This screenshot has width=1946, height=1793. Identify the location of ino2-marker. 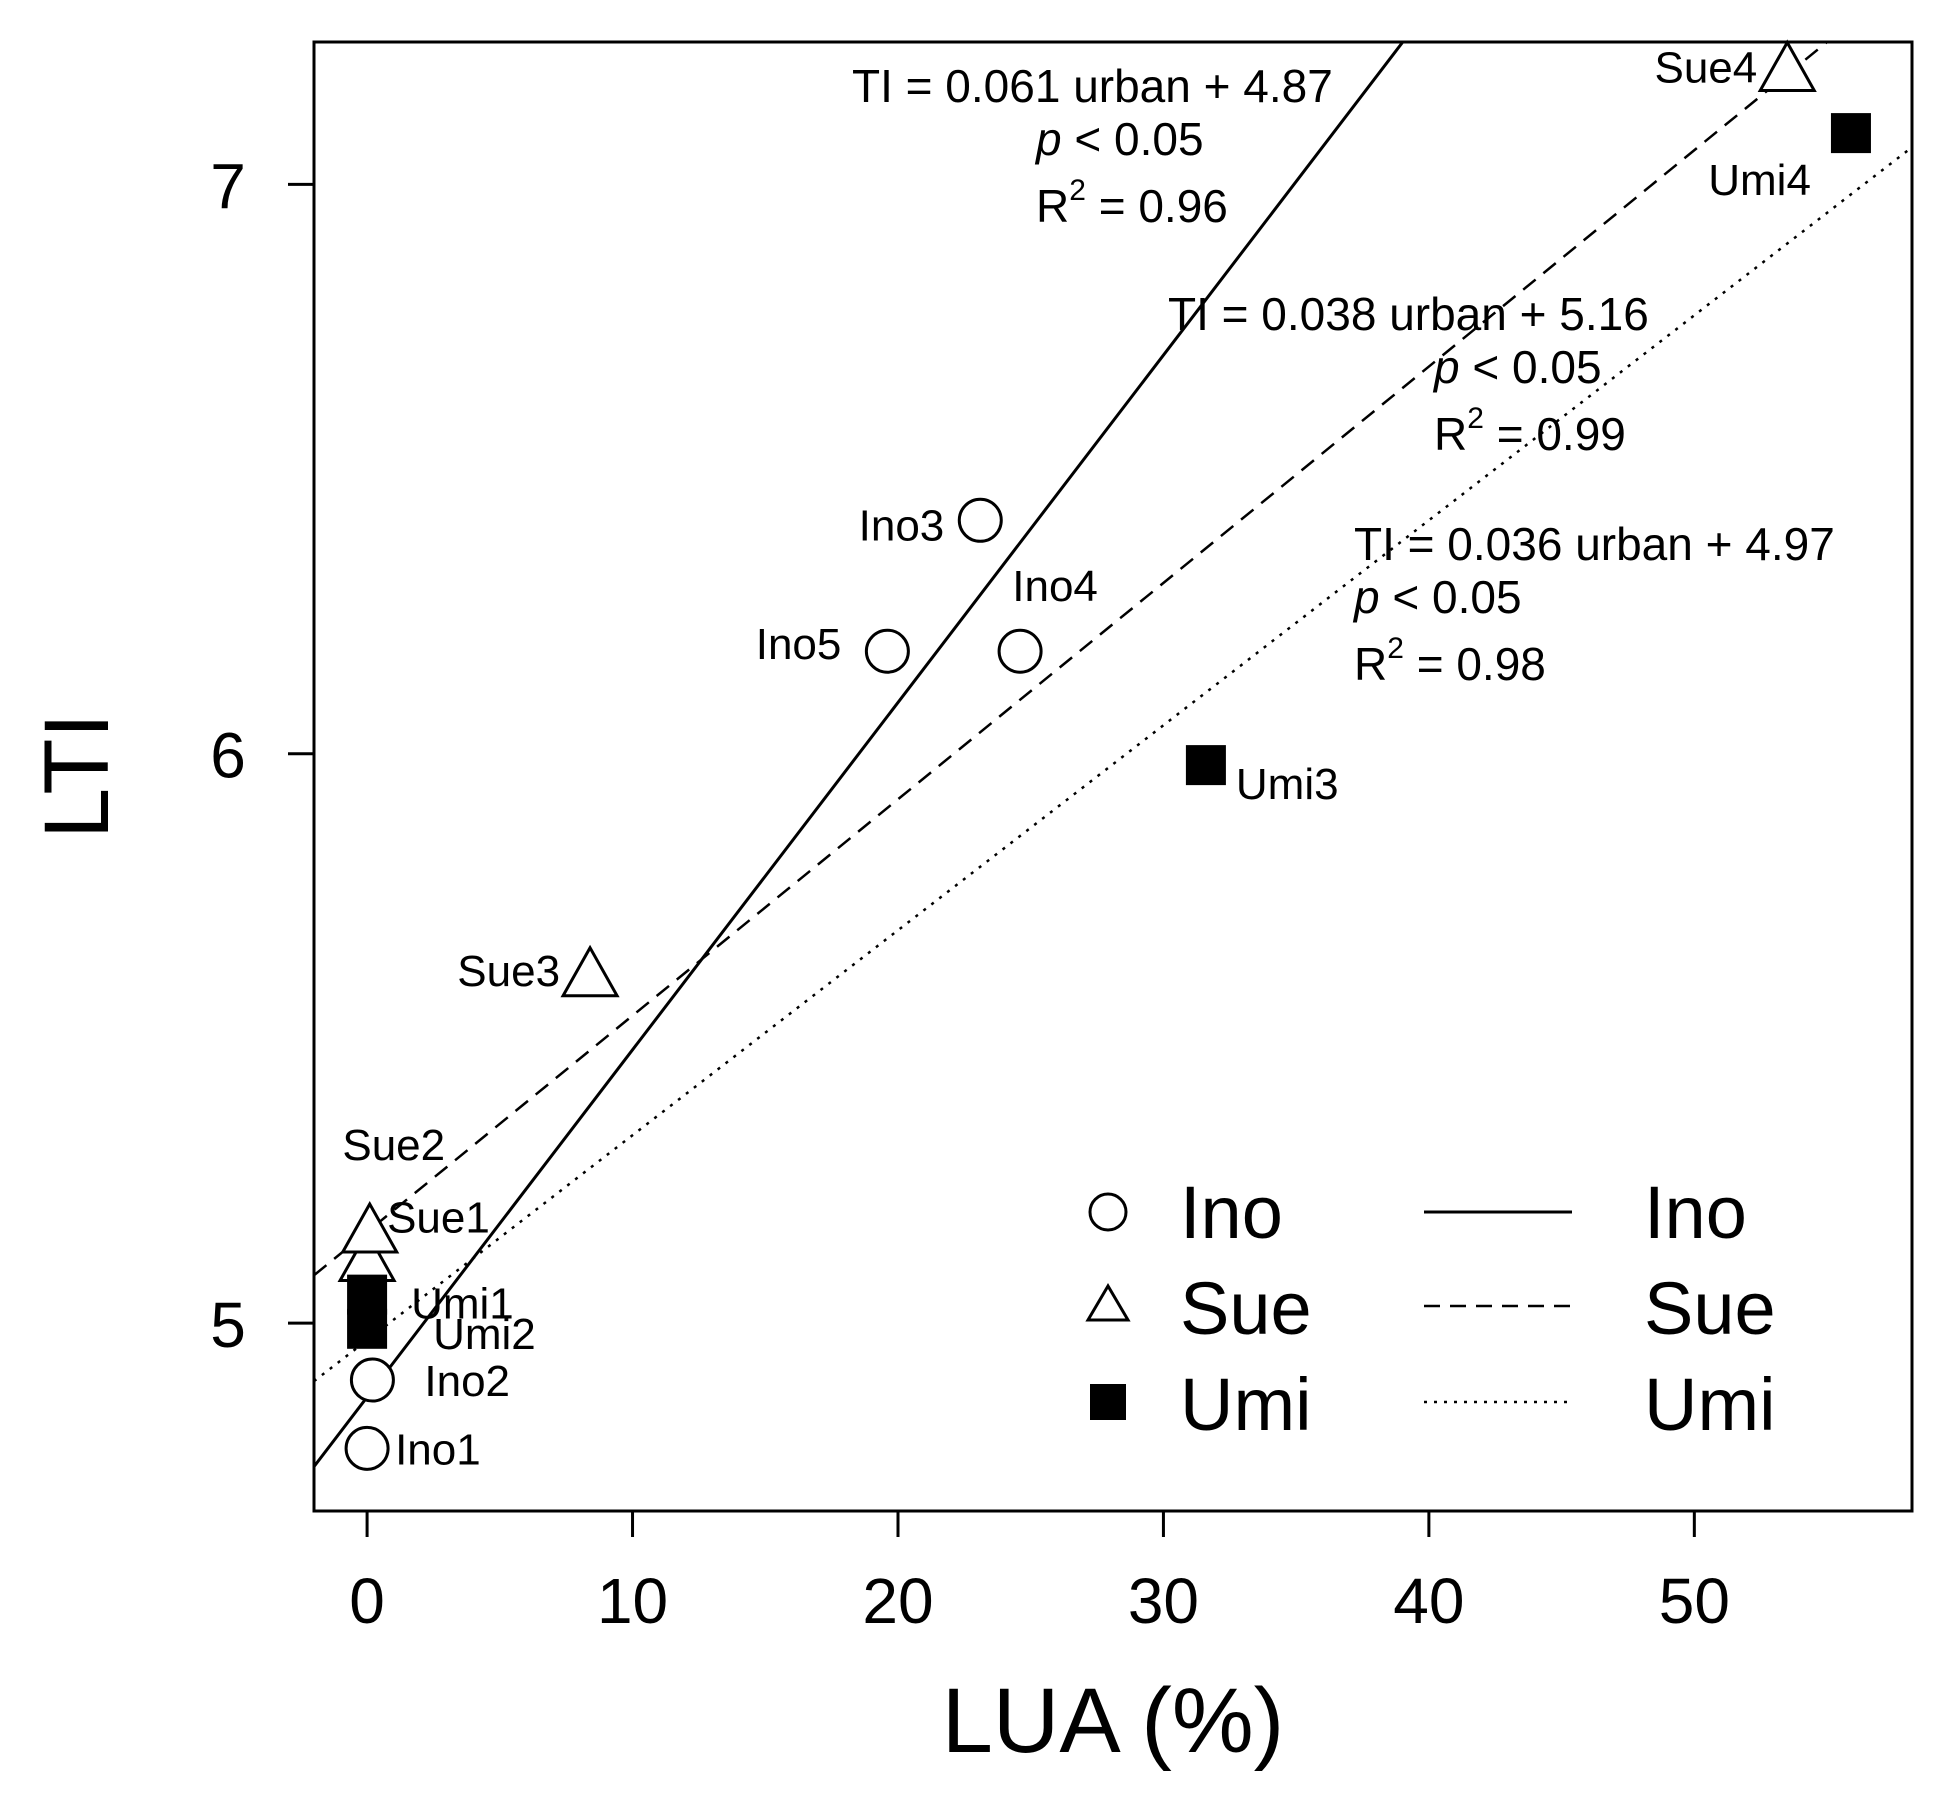
(372, 1380).